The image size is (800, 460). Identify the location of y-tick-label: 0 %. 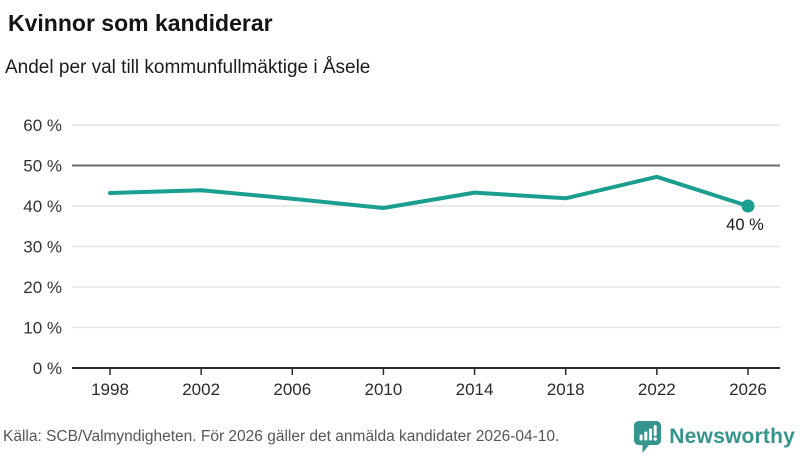
(47, 368).